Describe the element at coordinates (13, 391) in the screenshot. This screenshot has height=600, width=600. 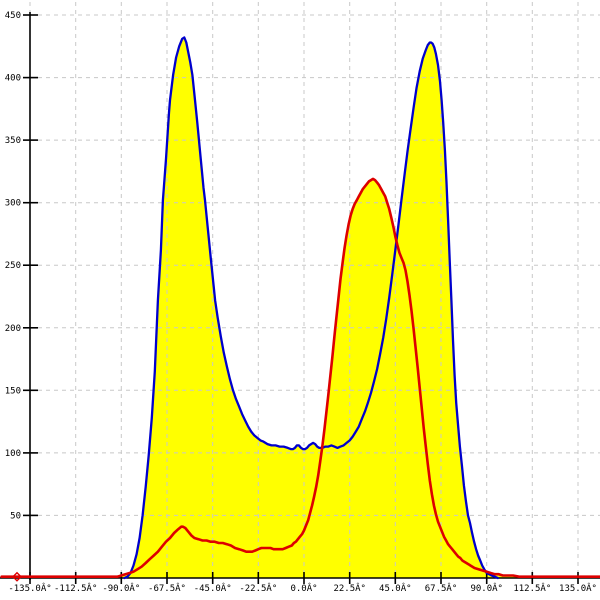
I see `y-tick-label: 150` at that location.